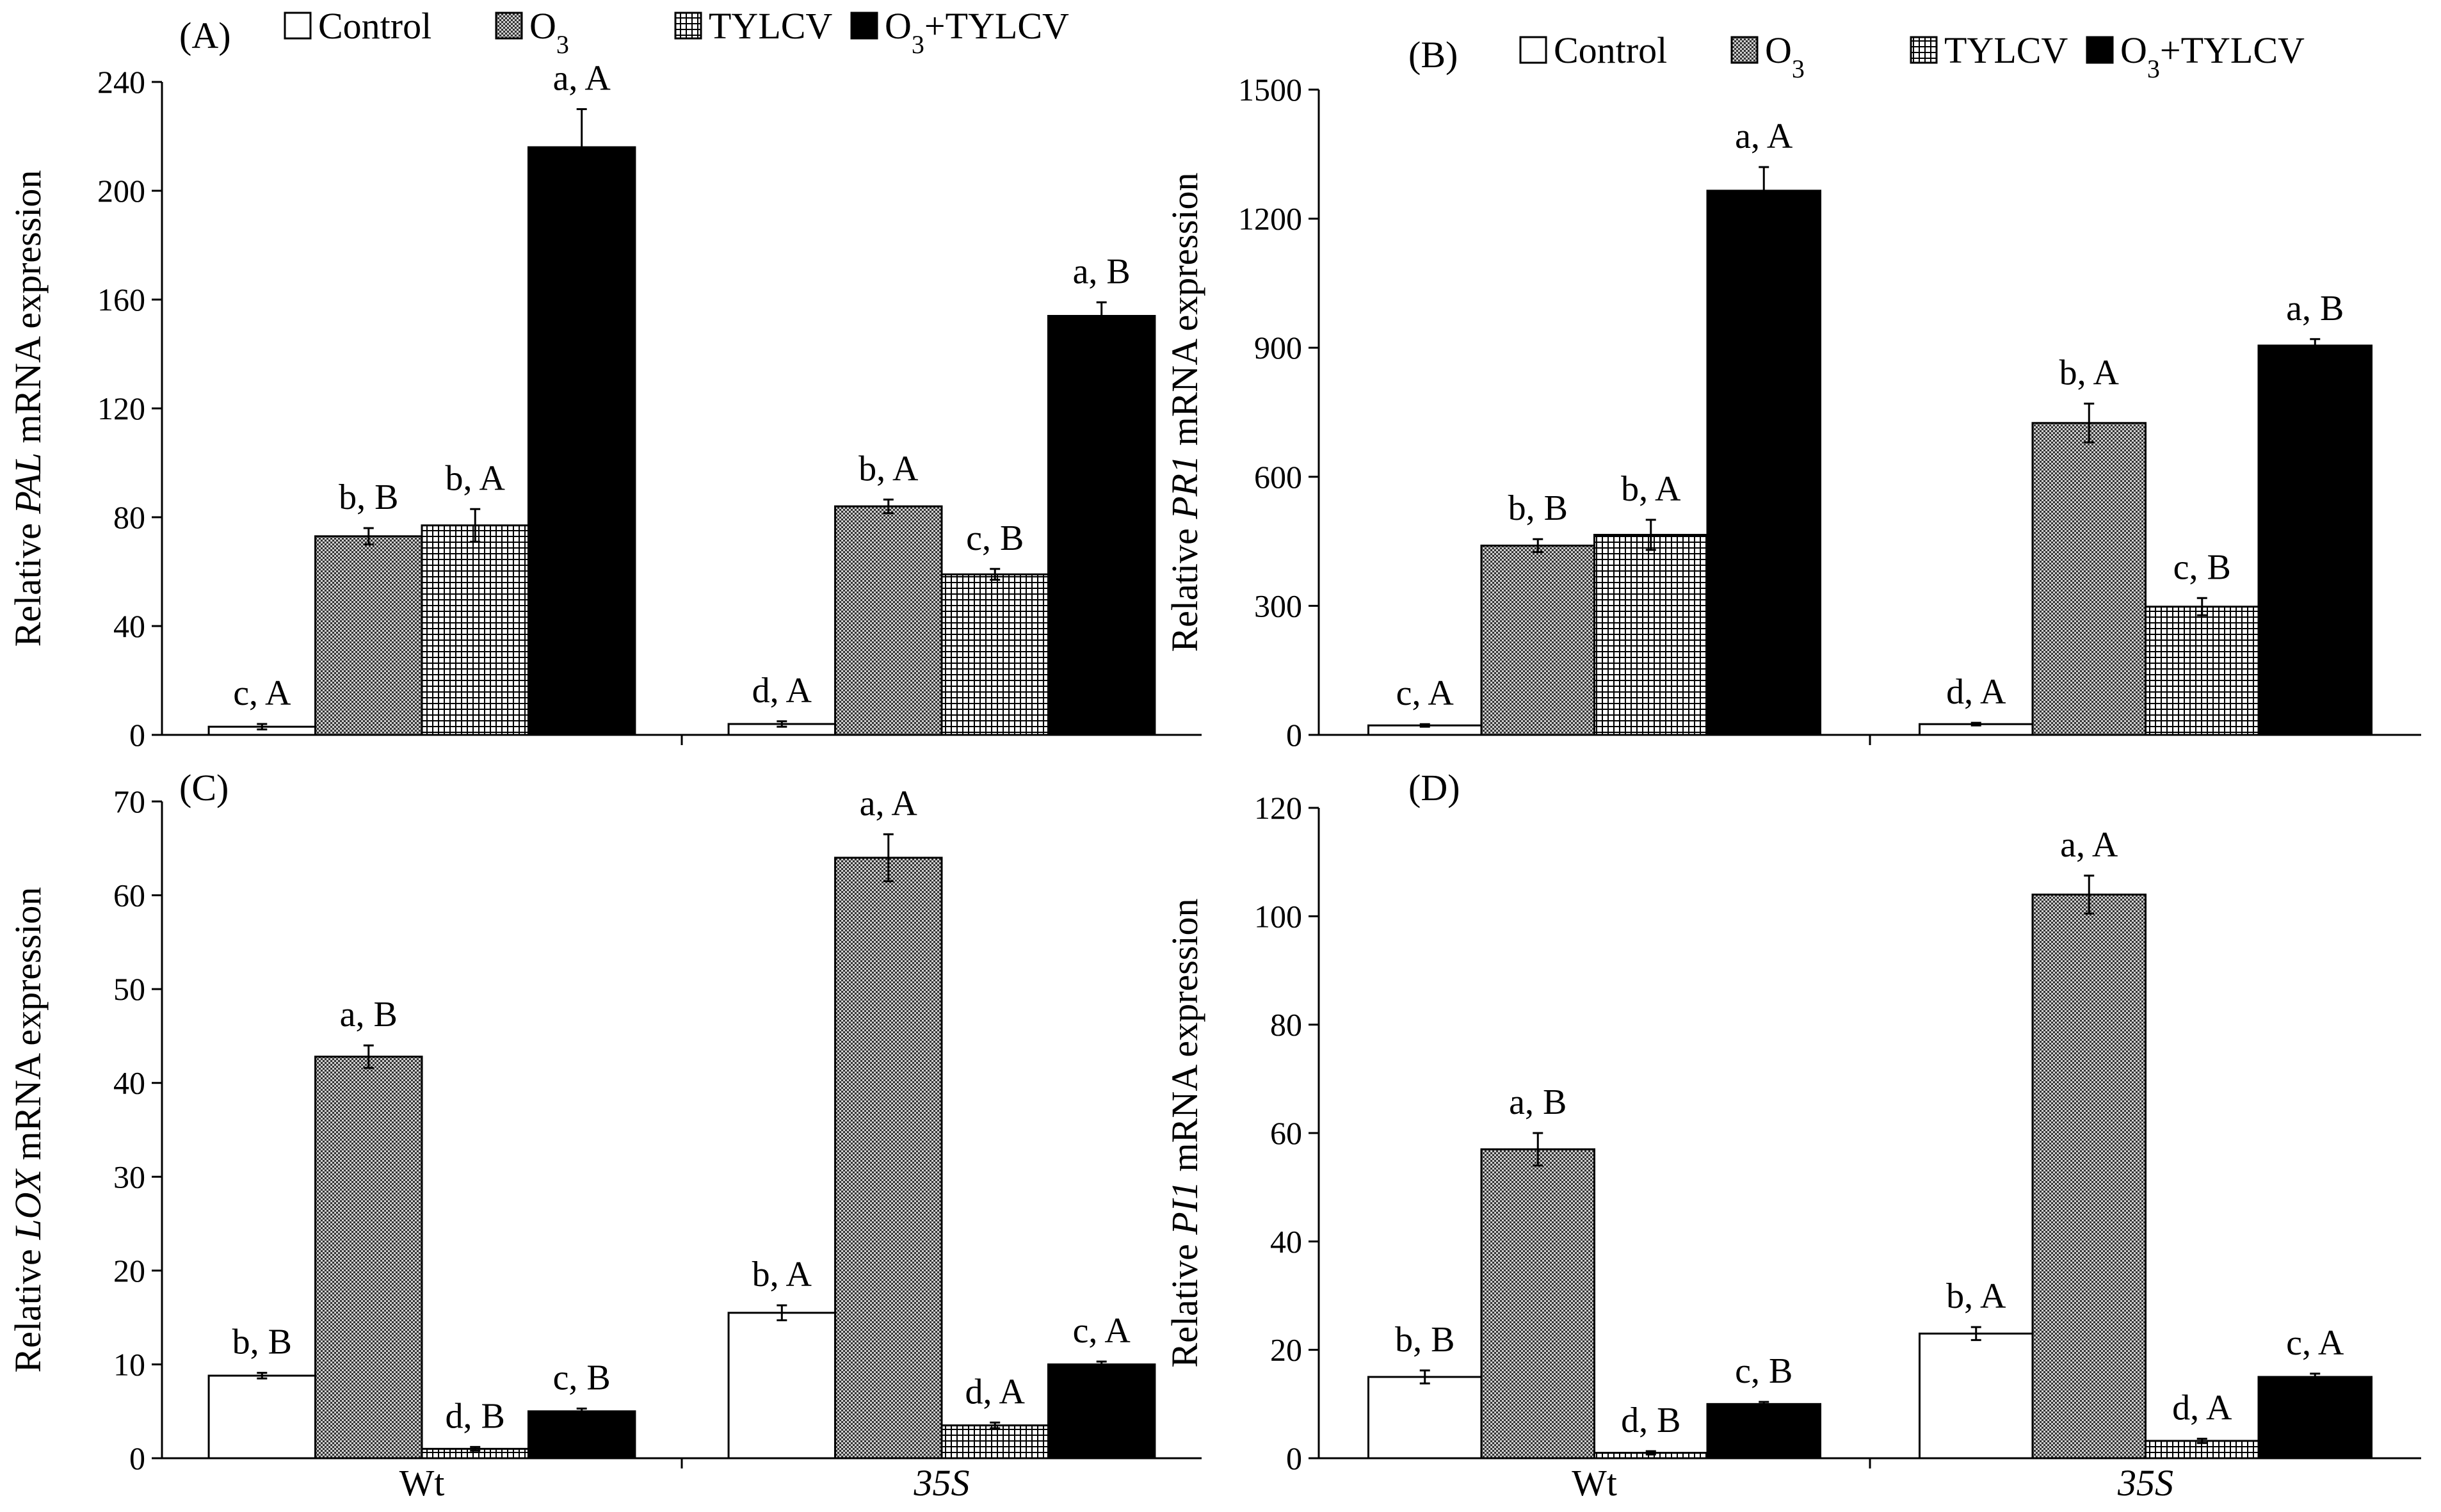 Image resolution: width=2441 pixels, height=1512 pixels. I want to click on legend-label-text: TYLCV, so click(2006, 50).